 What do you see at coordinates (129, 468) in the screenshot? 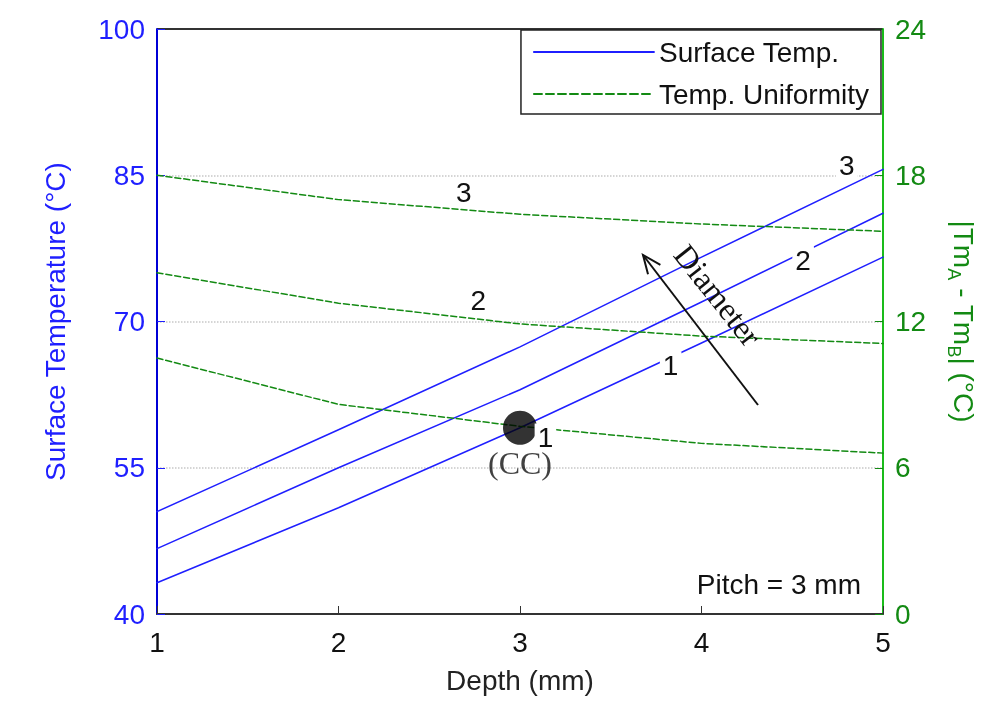
I see `y-tick-label: 55` at bounding box center [129, 468].